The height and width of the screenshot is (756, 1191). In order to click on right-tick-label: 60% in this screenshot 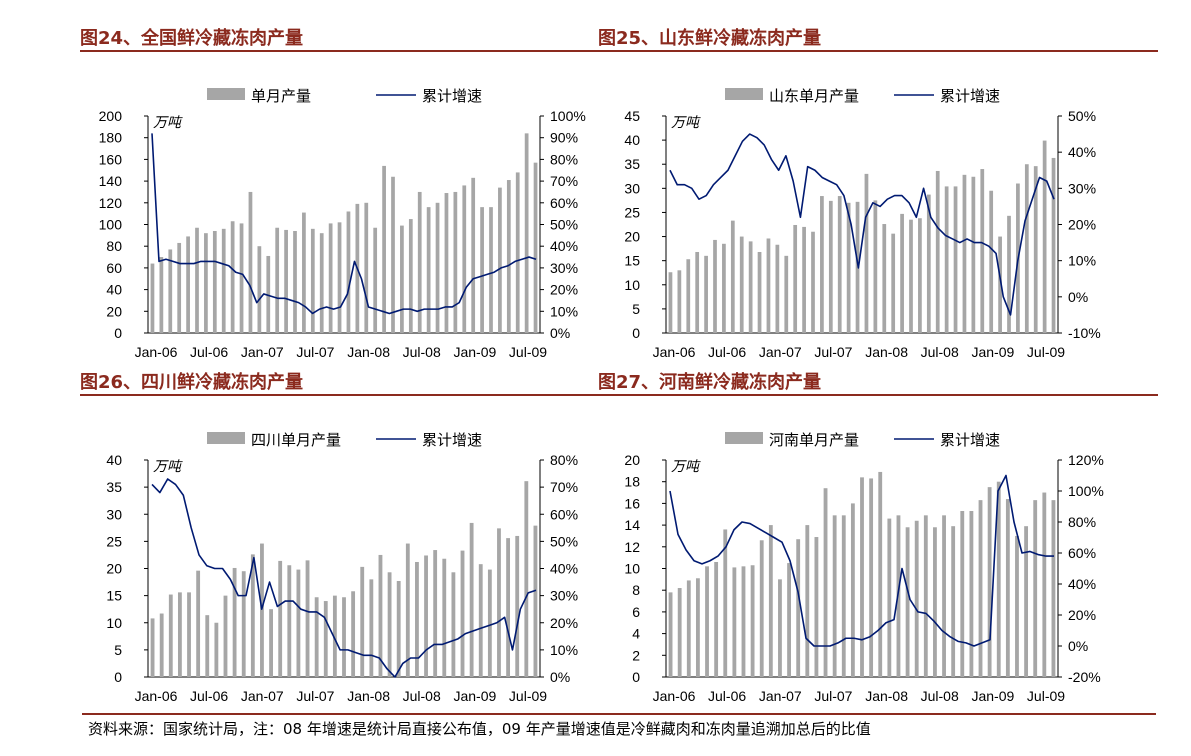, I will do `click(564, 203)`.